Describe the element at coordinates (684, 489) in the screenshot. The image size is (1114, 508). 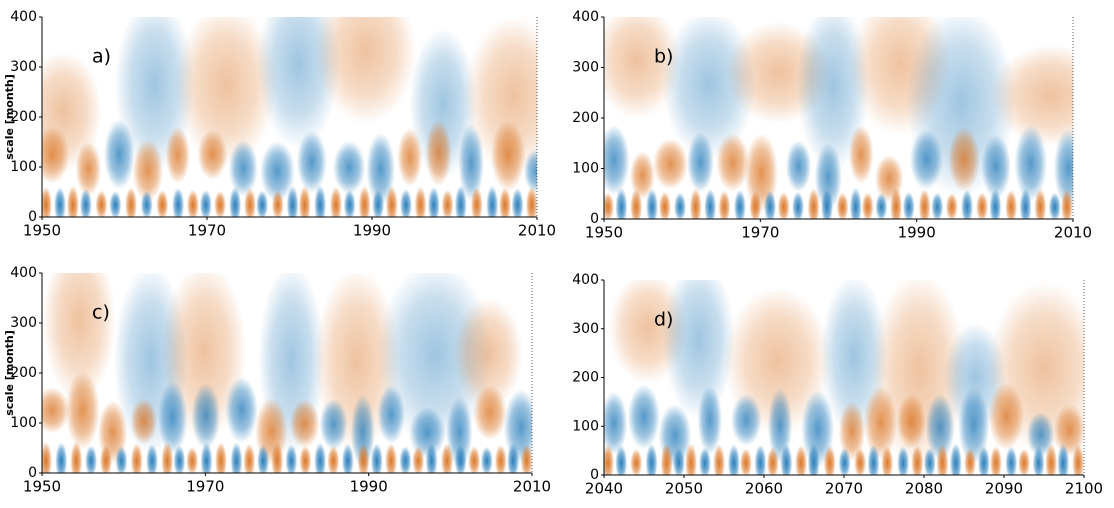
I see `x-tick-label: 2050` at that location.